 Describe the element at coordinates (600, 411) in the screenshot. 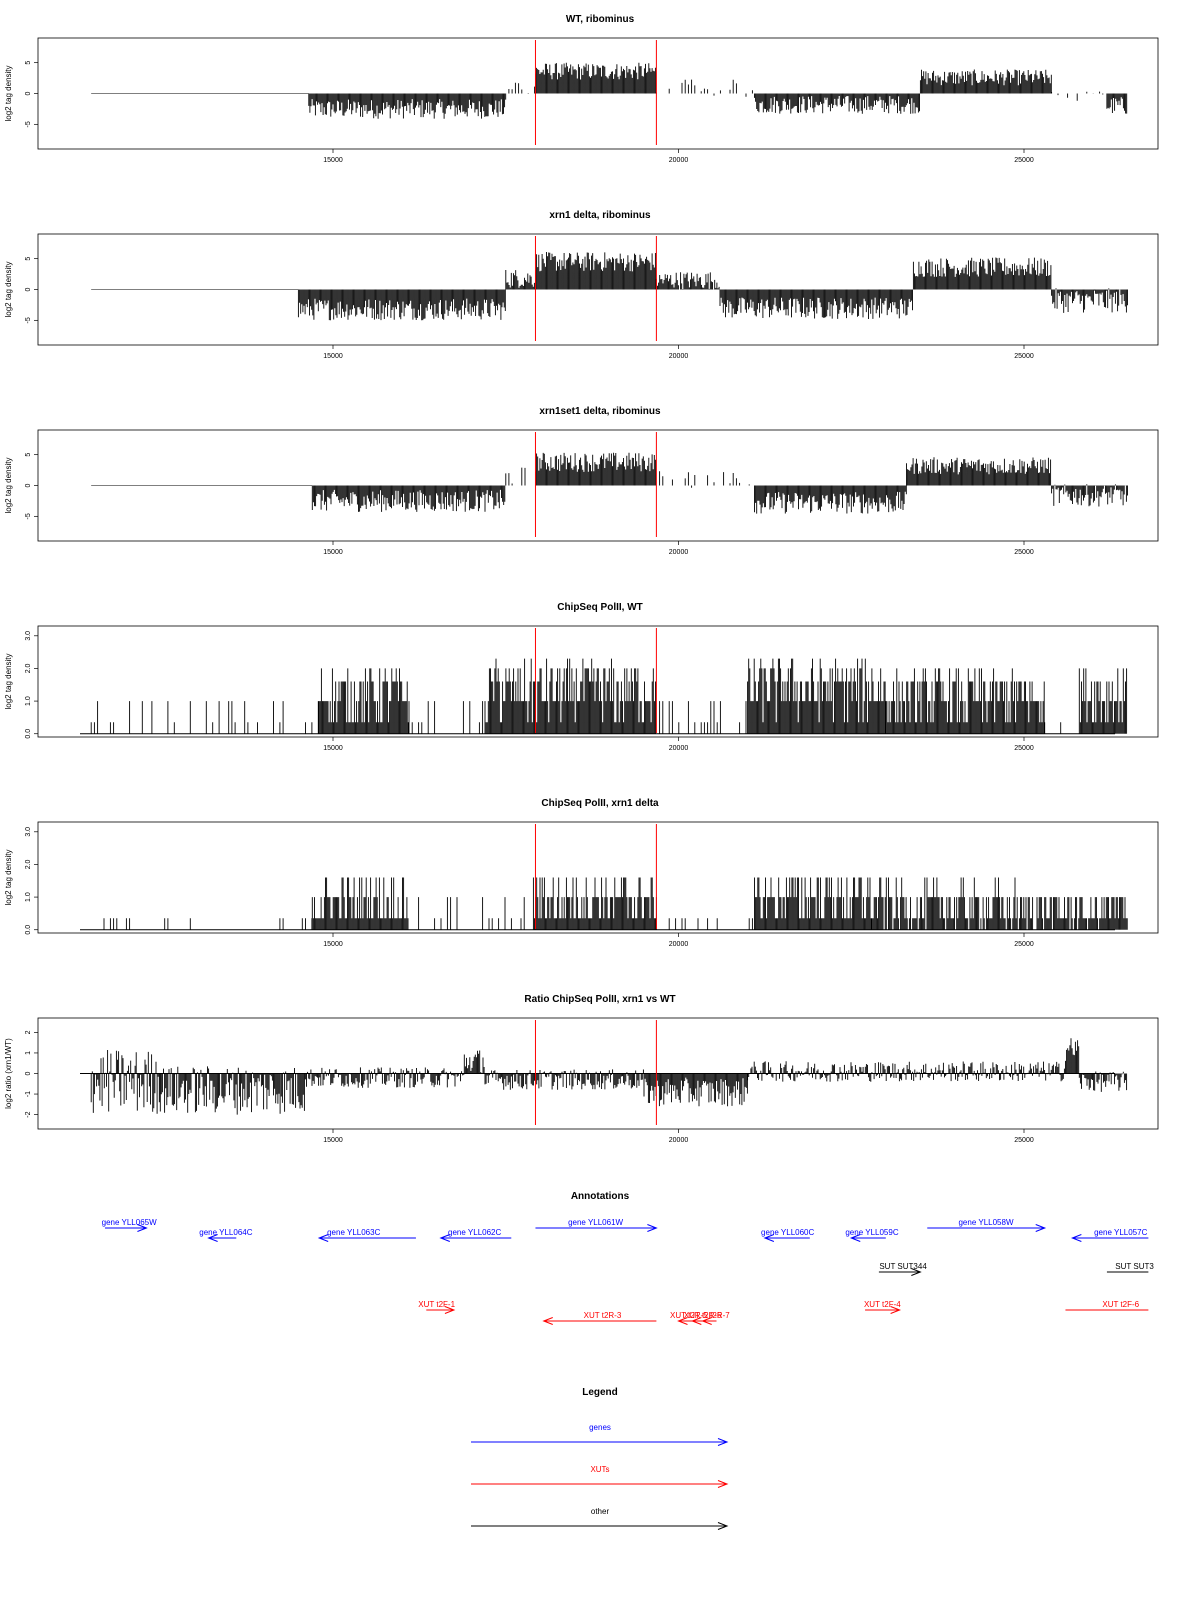

I see `panel-title: xrn1set1 delta, ribominus` at that location.